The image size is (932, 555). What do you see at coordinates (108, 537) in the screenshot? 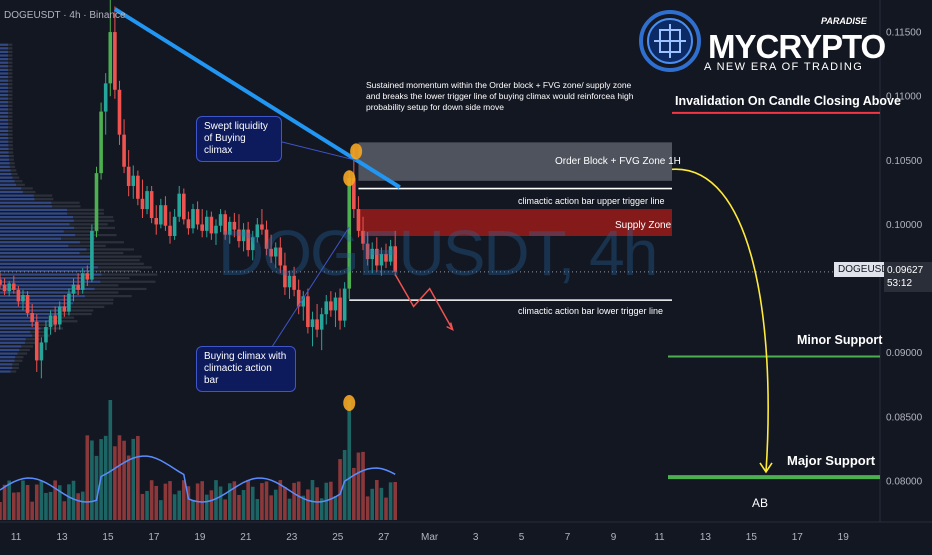
I see `time-tick-label: 15` at bounding box center [108, 537].